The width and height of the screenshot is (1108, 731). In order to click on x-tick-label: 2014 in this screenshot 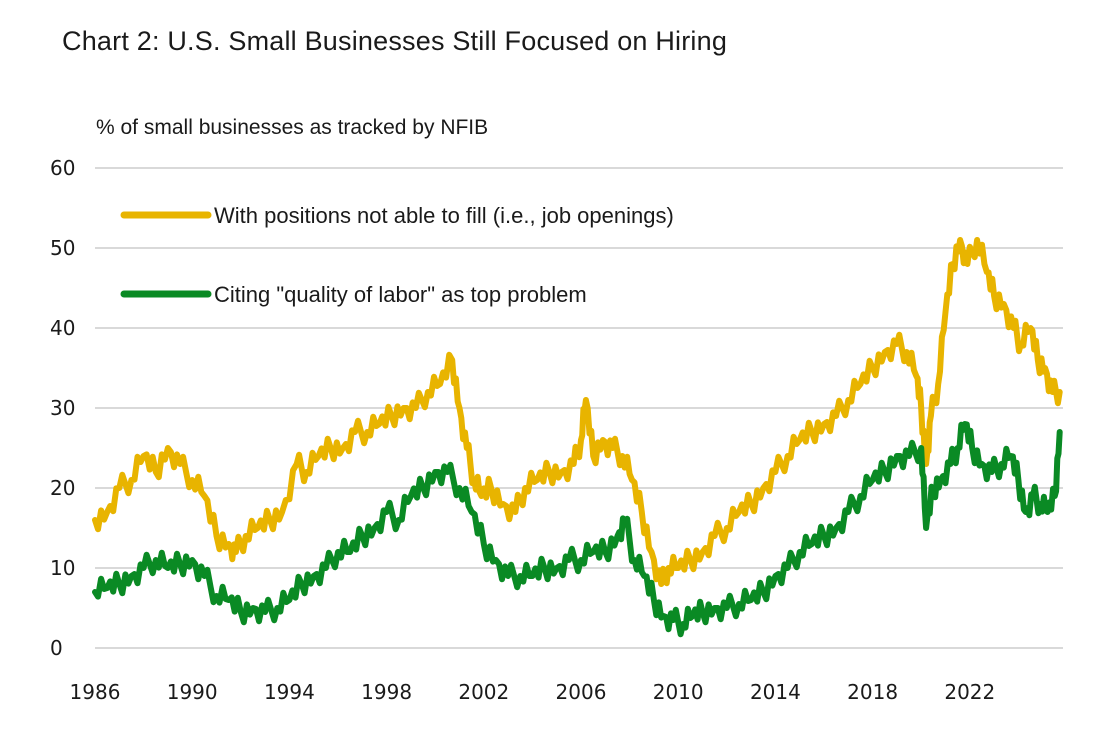, I will do `click(775, 692)`.